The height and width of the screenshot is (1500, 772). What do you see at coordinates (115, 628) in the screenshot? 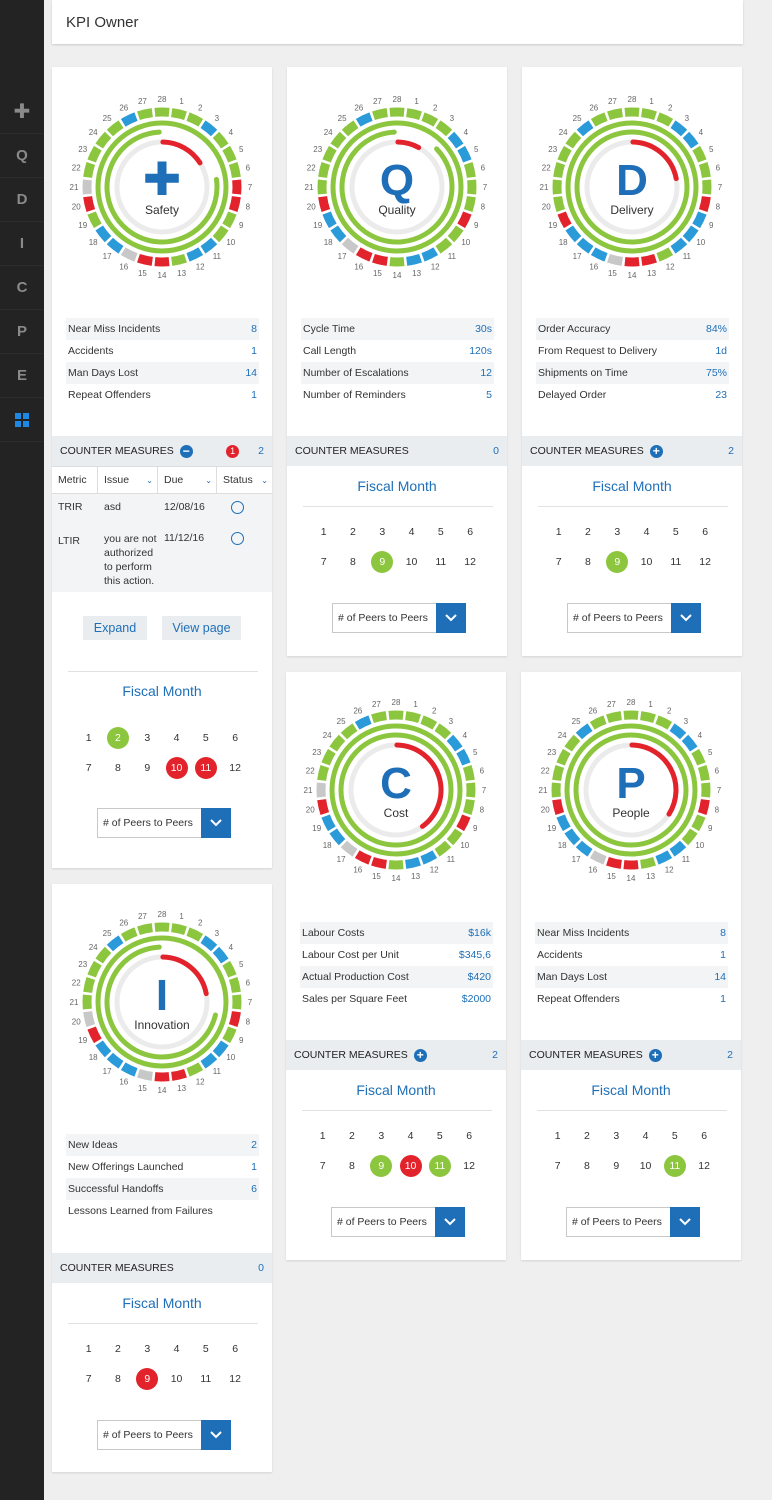
I see `expand-button: Expand` at bounding box center [115, 628].